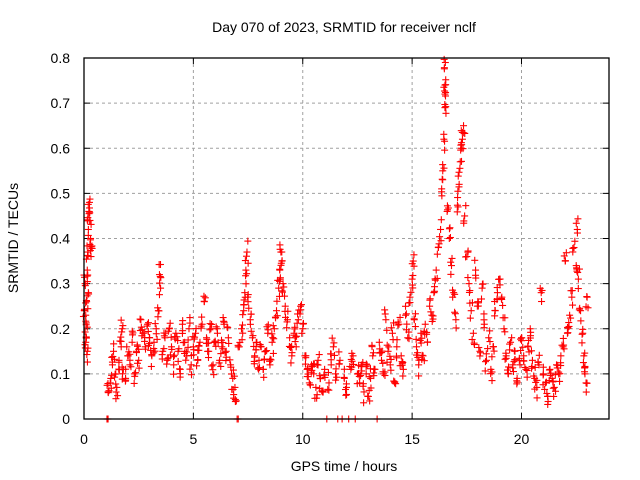 This screenshot has width=640, height=480. What do you see at coordinates (303, 439) in the screenshot?
I see `x-tick-label: 10` at bounding box center [303, 439].